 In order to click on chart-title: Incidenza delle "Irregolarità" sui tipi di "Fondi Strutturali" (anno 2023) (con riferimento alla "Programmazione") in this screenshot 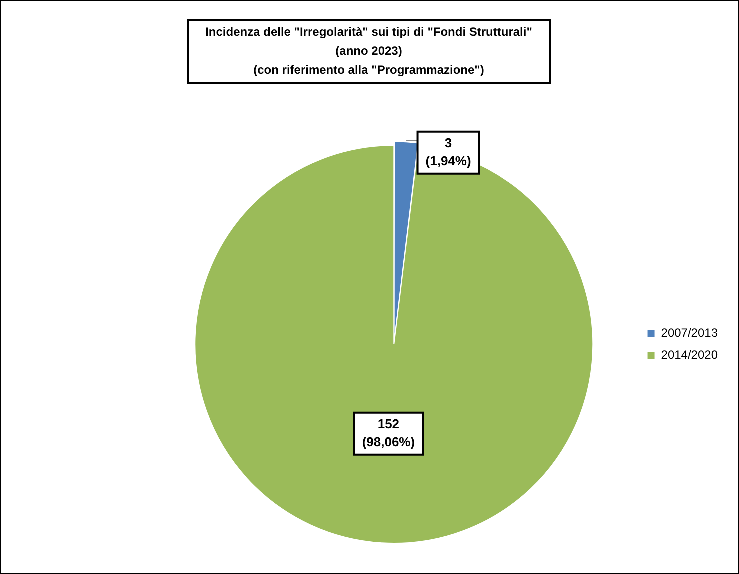, I will do `click(369, 51)`.